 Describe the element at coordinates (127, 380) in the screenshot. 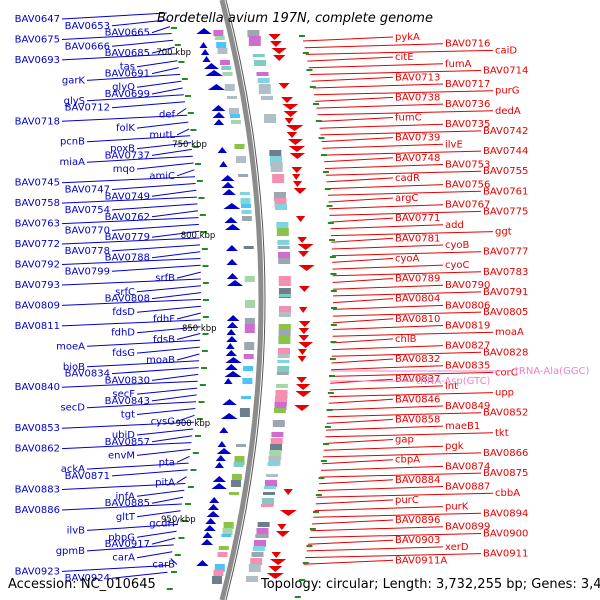

I see `gene-label-bav0830: BAV0830` at that location.